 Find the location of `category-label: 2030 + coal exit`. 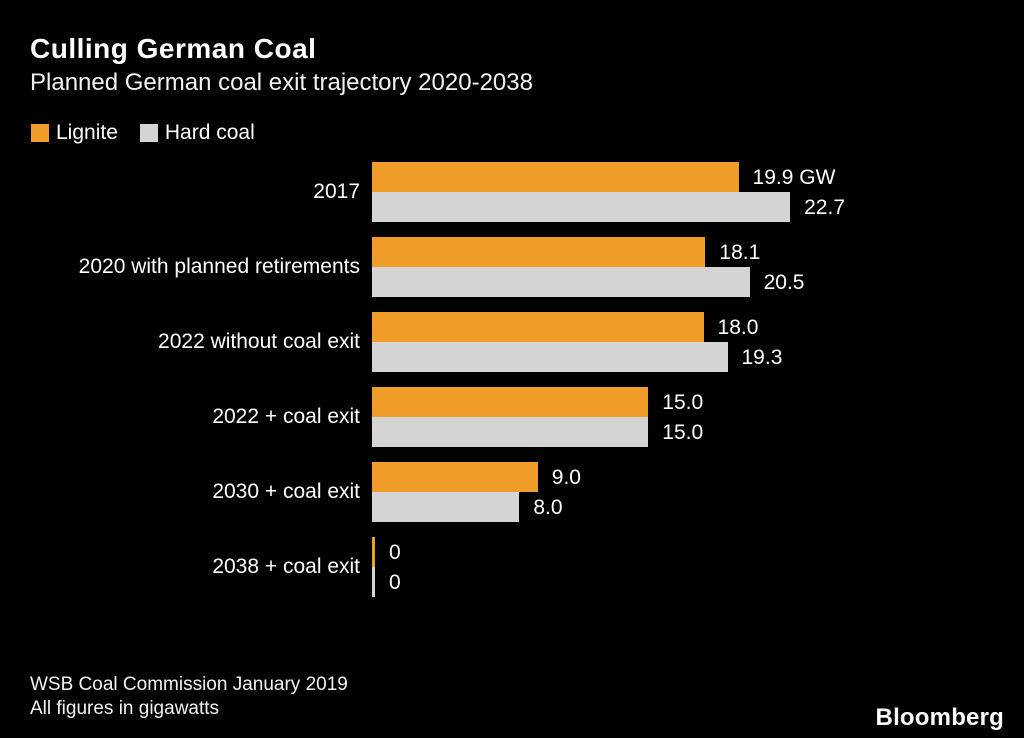

category-label: 2030 + coal exit is located at coordinates (286, 491).